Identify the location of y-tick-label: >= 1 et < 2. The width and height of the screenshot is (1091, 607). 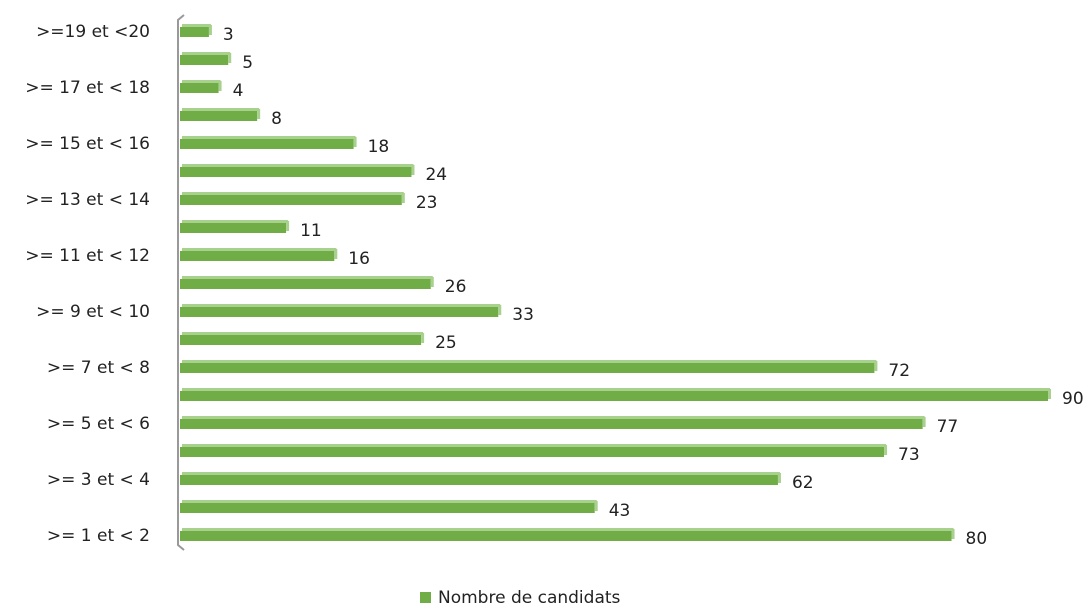
(98, 536).